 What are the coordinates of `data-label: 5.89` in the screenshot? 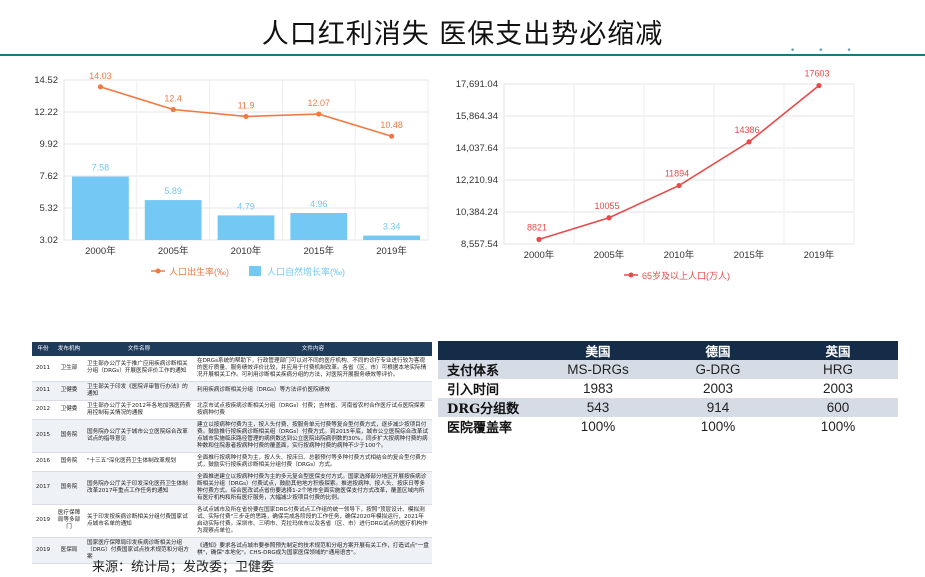 It's located at (173, 191).